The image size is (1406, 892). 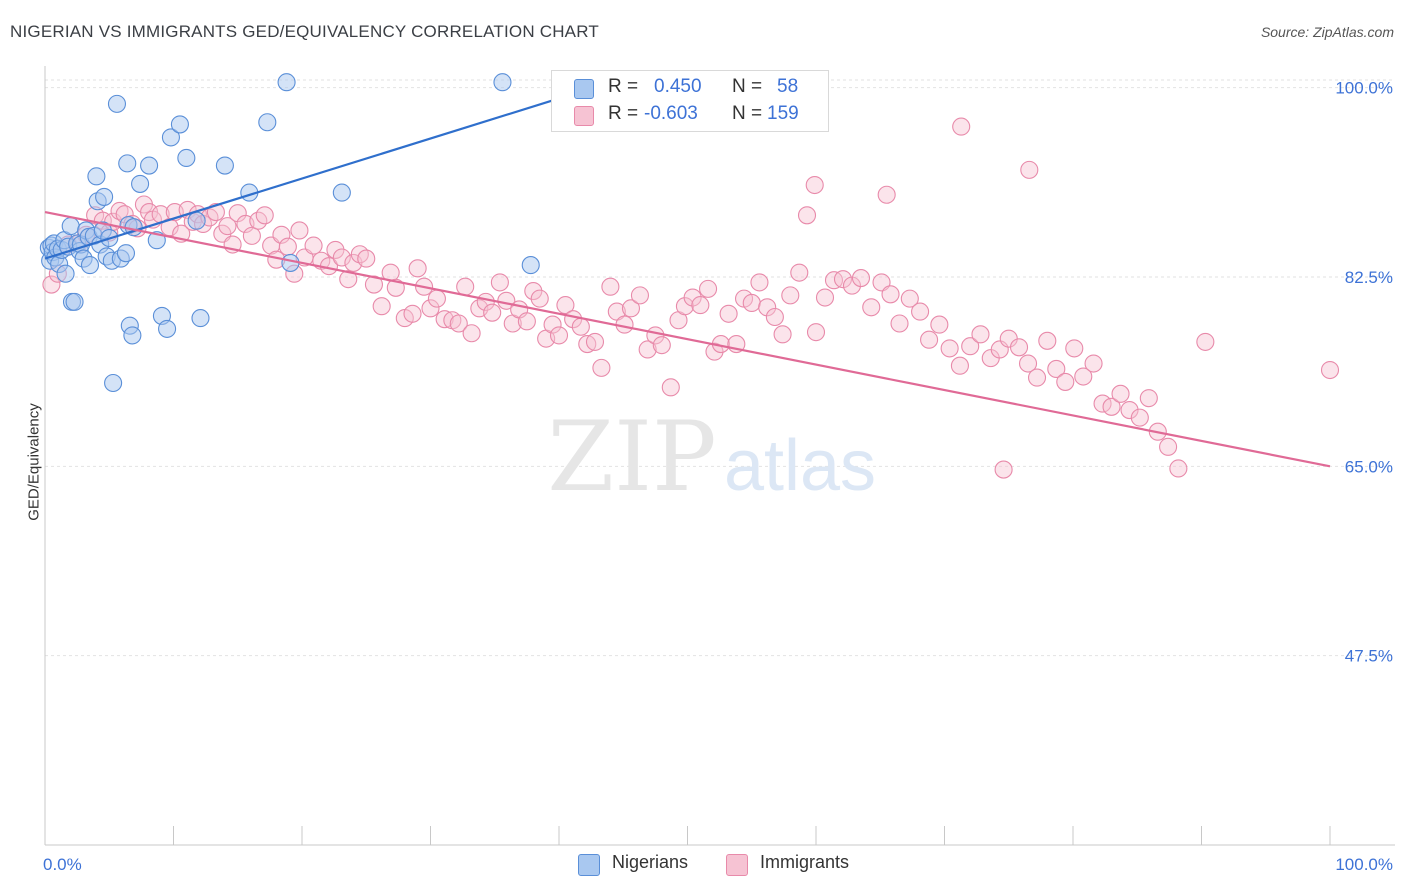 I want to click on legend-label-immigrants: Immigrants, so click(x=805, y=862).